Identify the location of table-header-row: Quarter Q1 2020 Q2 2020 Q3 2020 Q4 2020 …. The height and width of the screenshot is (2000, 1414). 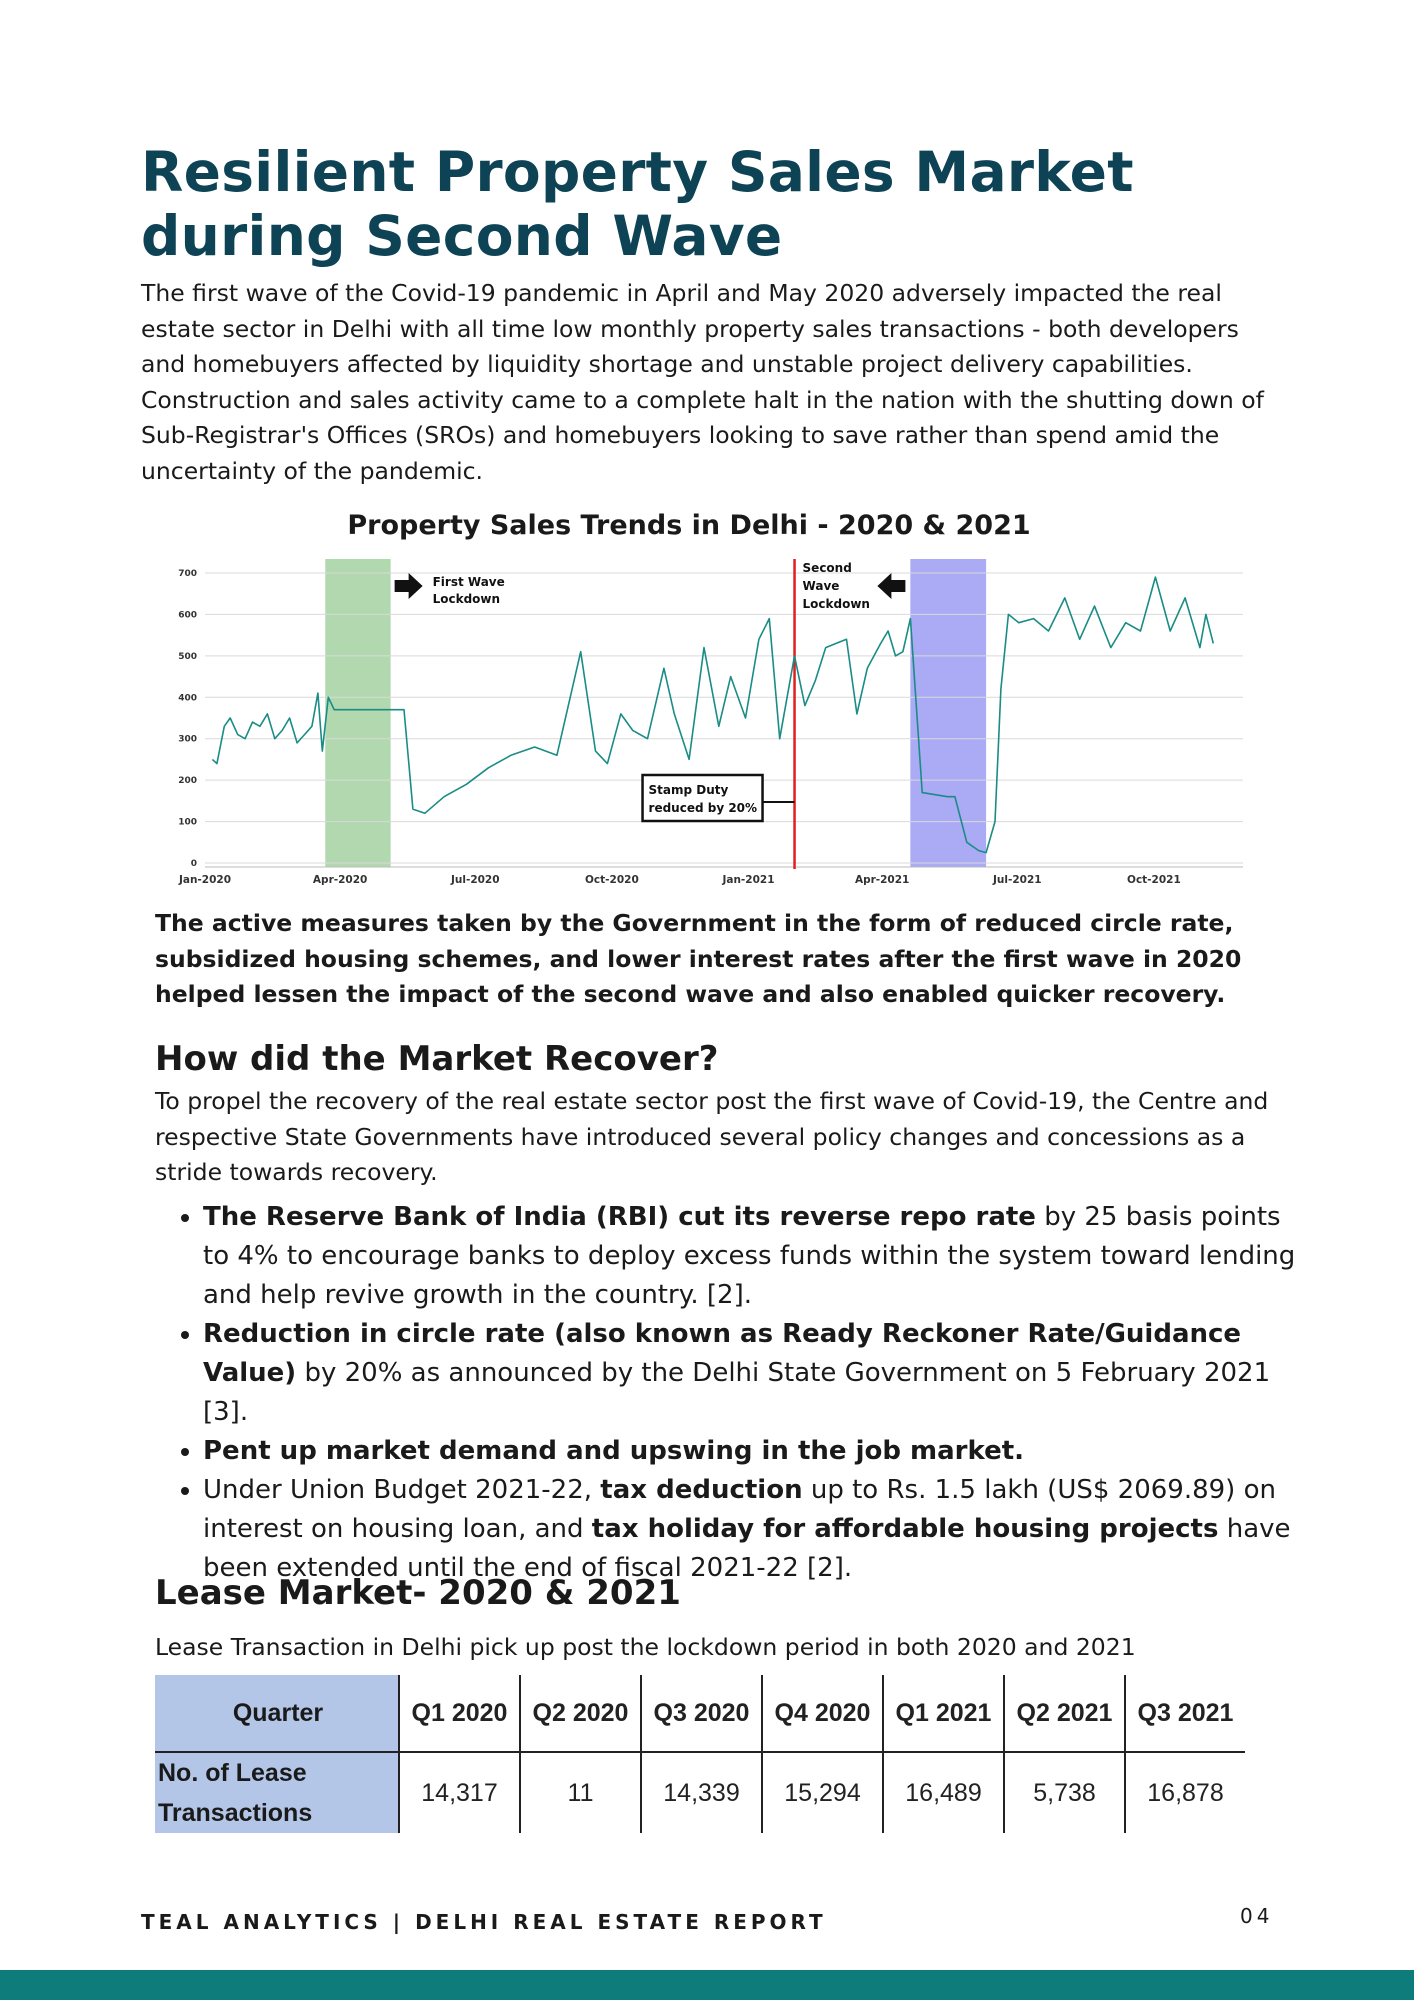
(700, 1714).